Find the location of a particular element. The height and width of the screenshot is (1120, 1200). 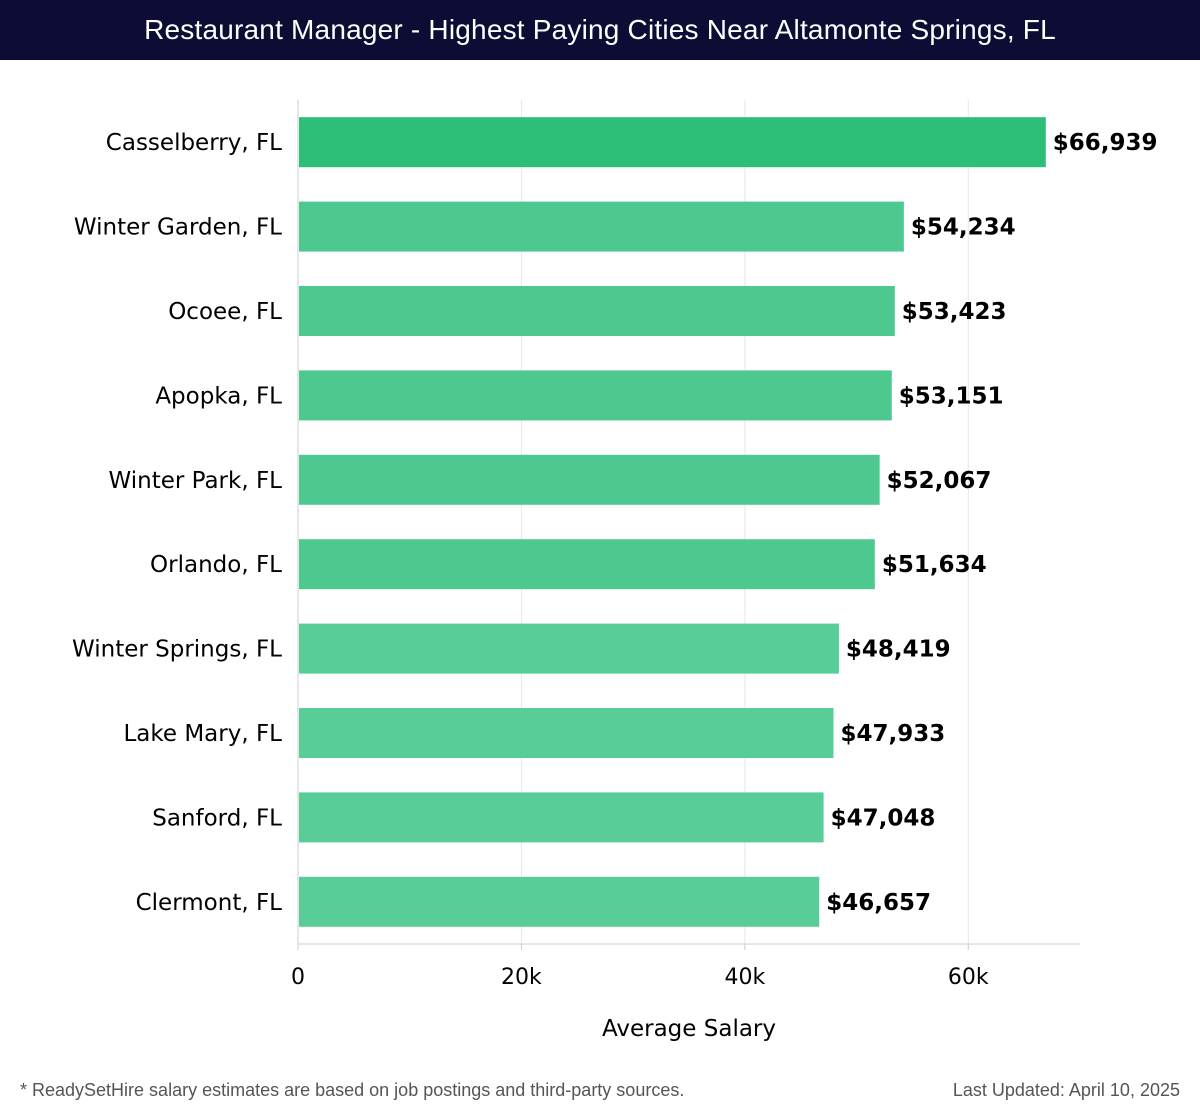

category-label: Clermont, FL is located at coordinates (209, 903).